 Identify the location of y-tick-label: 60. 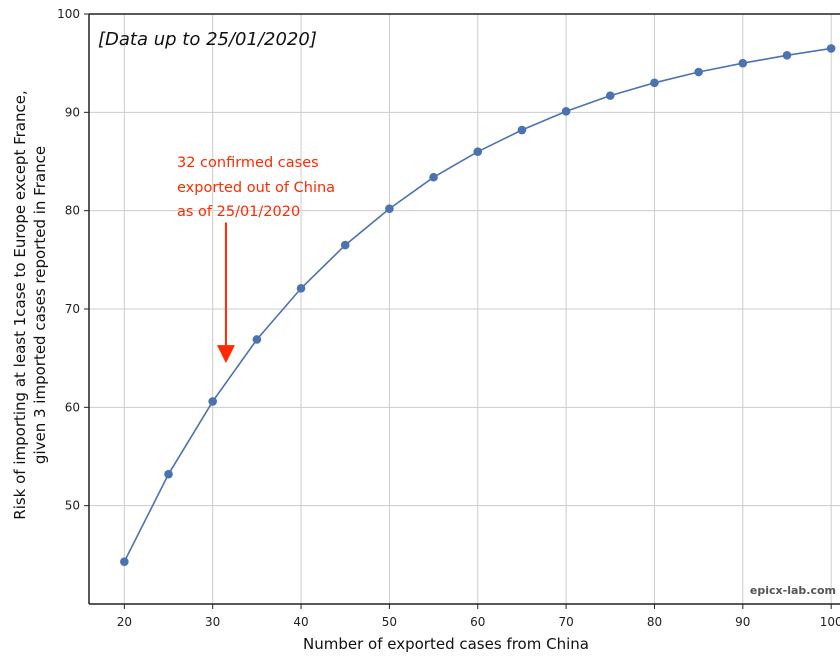
(72, 407).